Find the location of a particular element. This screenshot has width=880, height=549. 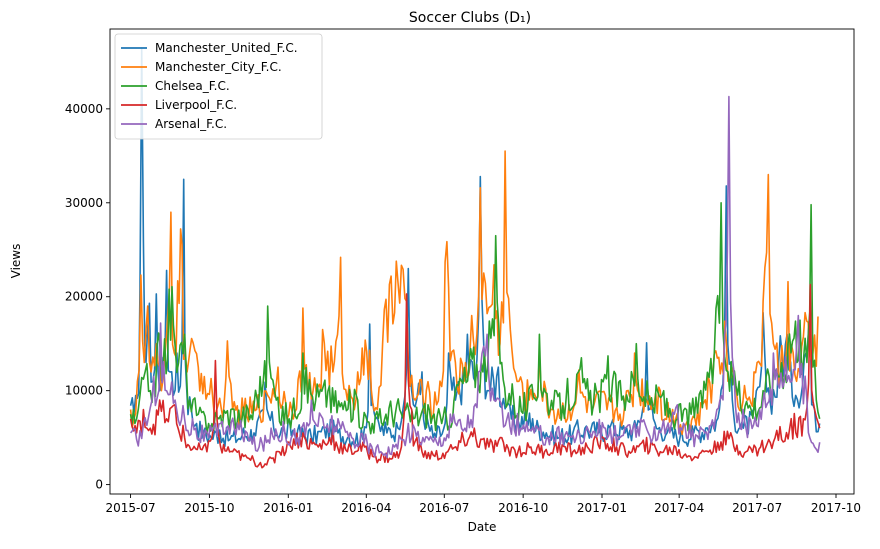

legend-label: Manchester_United_F.C. is located at coordinates (226, 48).